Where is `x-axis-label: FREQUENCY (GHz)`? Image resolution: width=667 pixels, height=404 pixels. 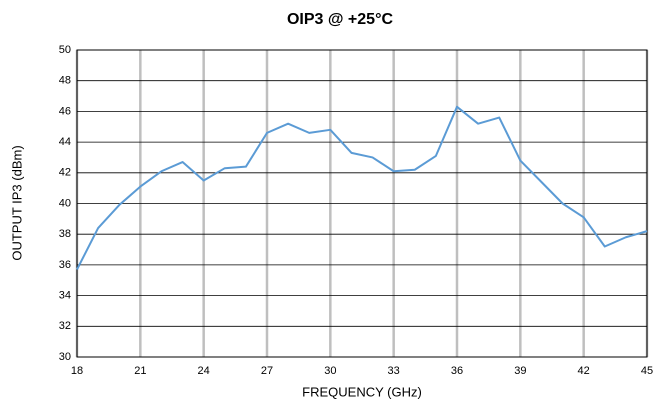
x-axis-label: FREQUENCY (GHz) is located at coordinates (362, 391).